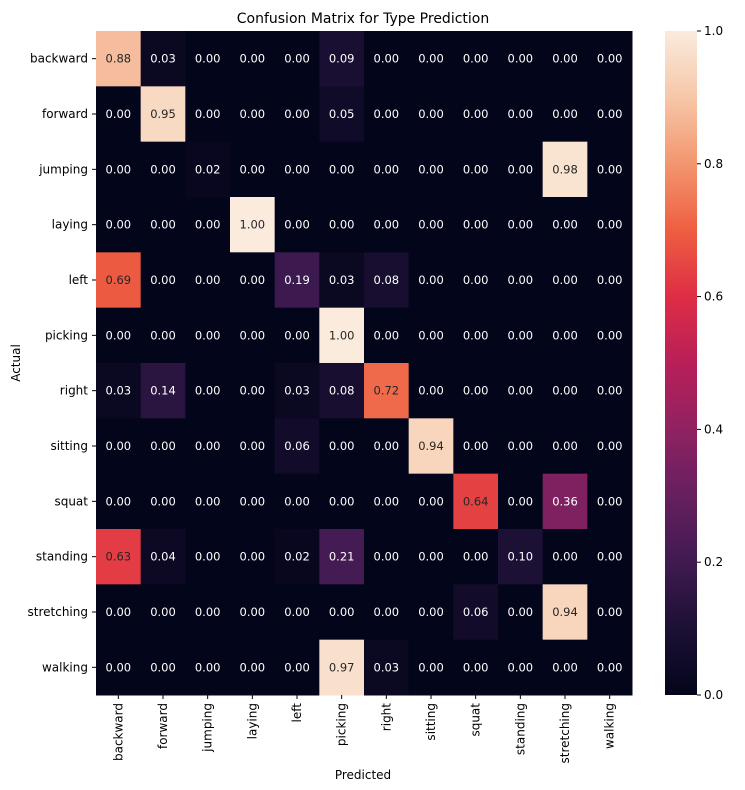 This screenshot has height=790, width=745. What do you see at coordinates (163, 557) in the screenshot?
I see `cell-value-label: 0.04` at bounding box center [163, 557].